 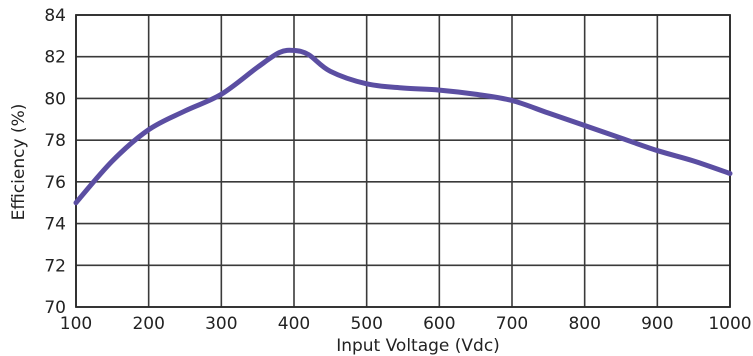 What do you see at coordinates (584, 324) in the screenshot?
I see `x-tick-label: 800` at bounding box center [584, 324].